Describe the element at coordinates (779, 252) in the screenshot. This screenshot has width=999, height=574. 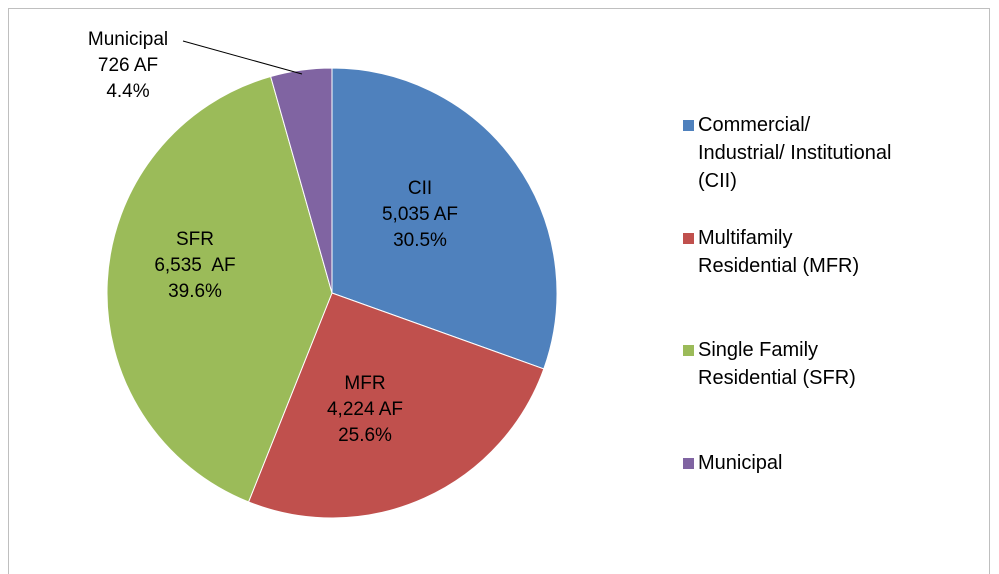
I see `legend-label: Multifamily Residential (MFR)` at that location.